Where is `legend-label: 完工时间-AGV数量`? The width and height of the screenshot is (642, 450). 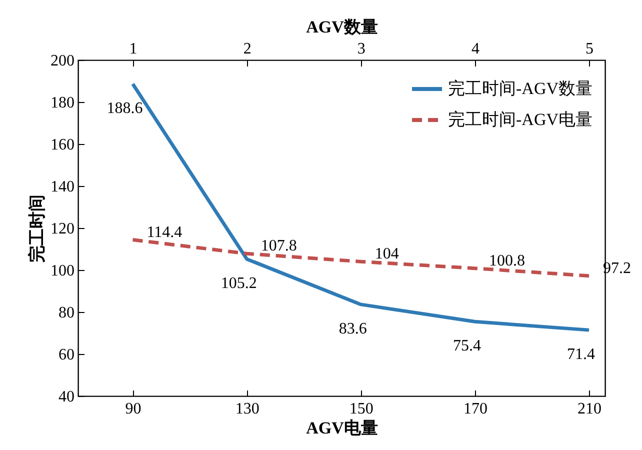
legend-label: 完工时间-AGV数量 is located at coordinates (520, 88).